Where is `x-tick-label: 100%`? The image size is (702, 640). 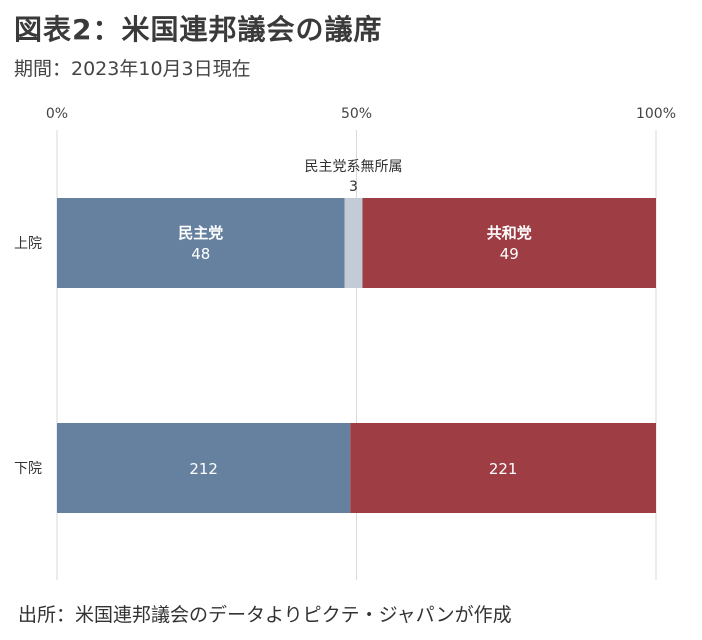
x-tick-label: 100% is located at coordinates (656, 114).